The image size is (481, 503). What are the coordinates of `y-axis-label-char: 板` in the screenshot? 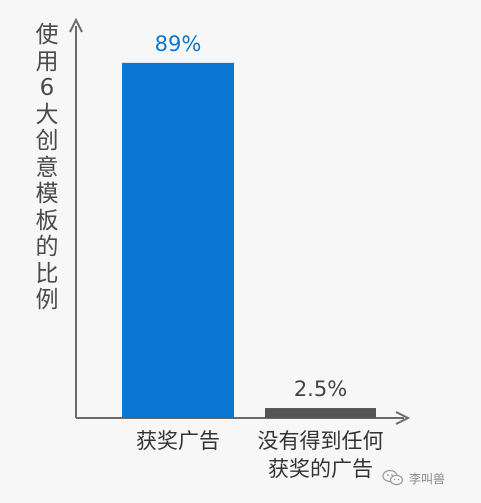 It's located at (47, 220).